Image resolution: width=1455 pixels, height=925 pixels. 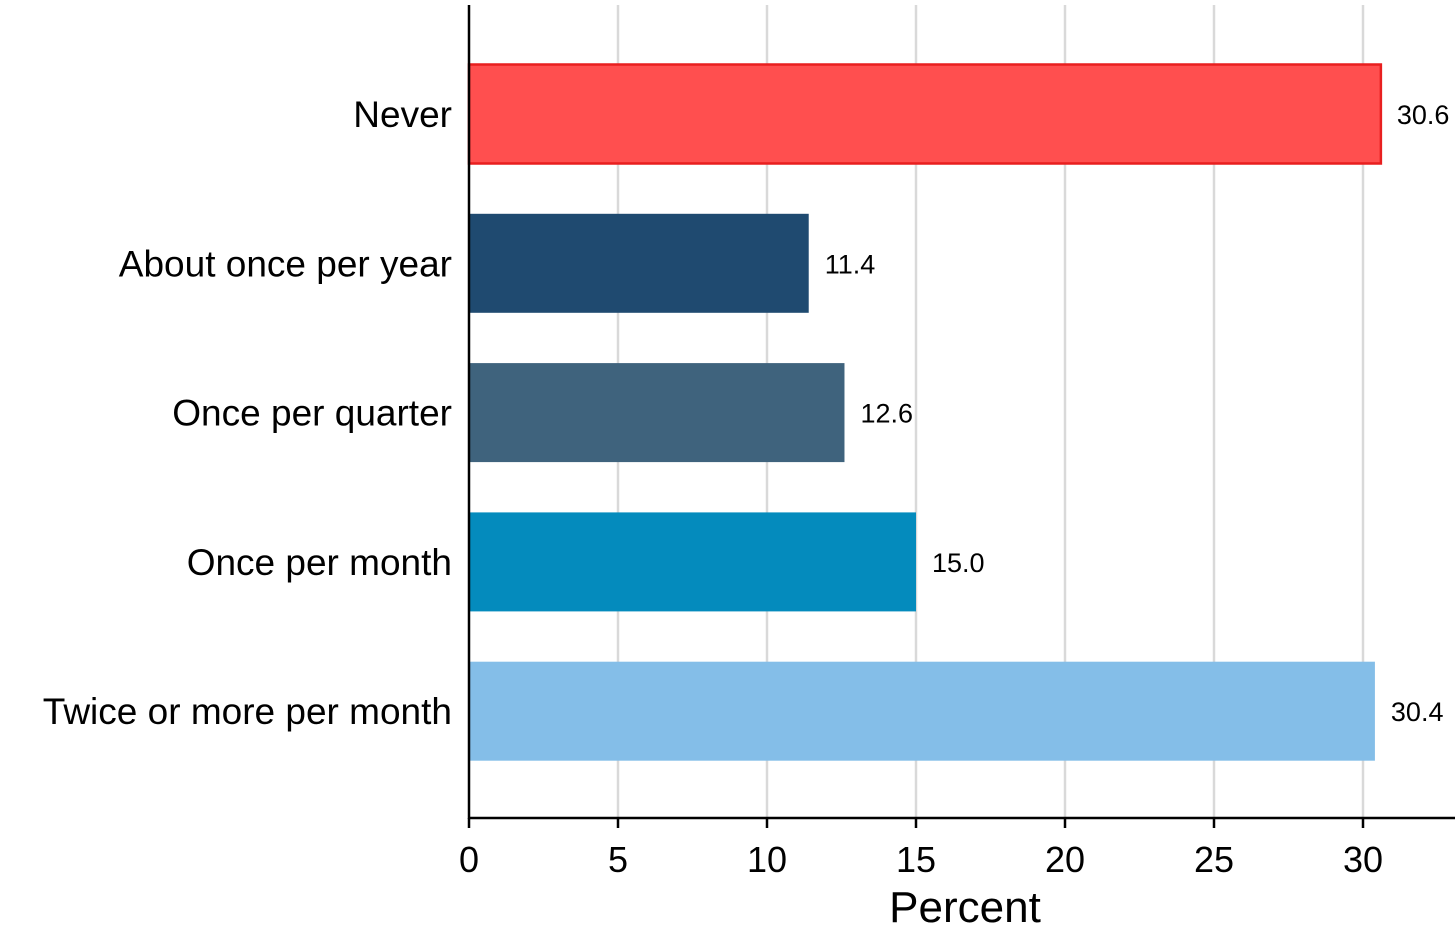 I want to click on x-tick-label-25: 25, so click(x=1214, y=859).